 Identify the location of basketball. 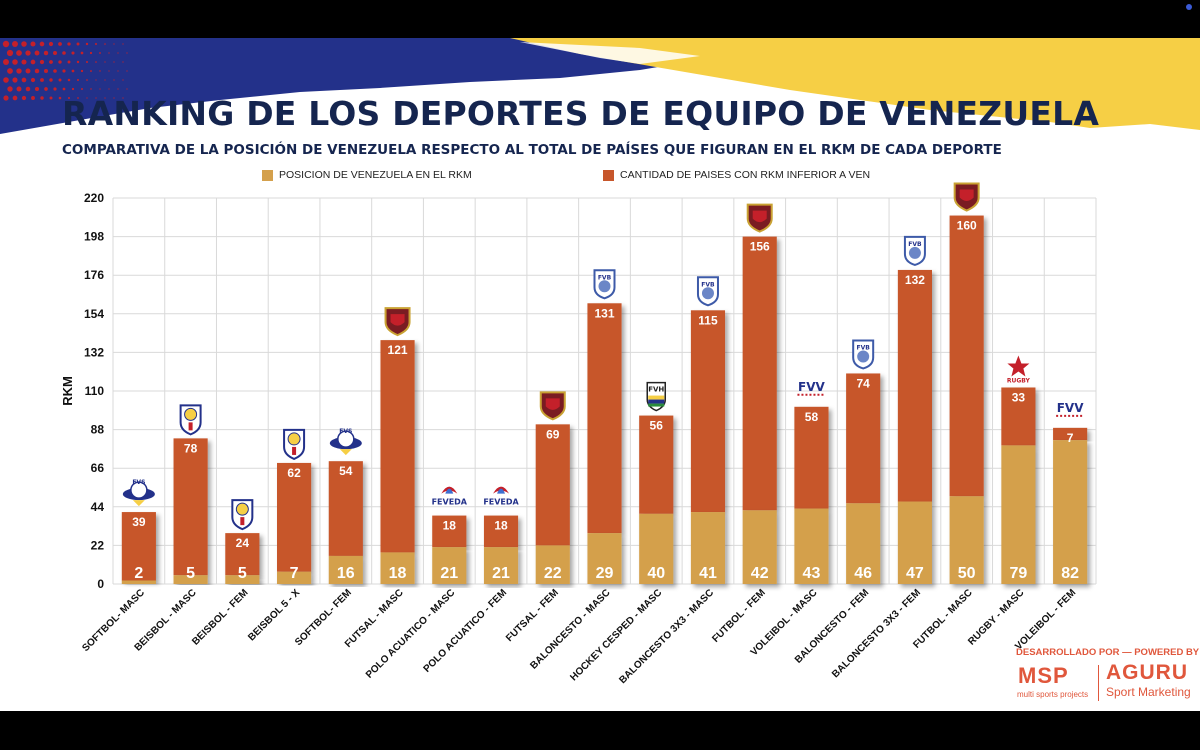
(863, 356).